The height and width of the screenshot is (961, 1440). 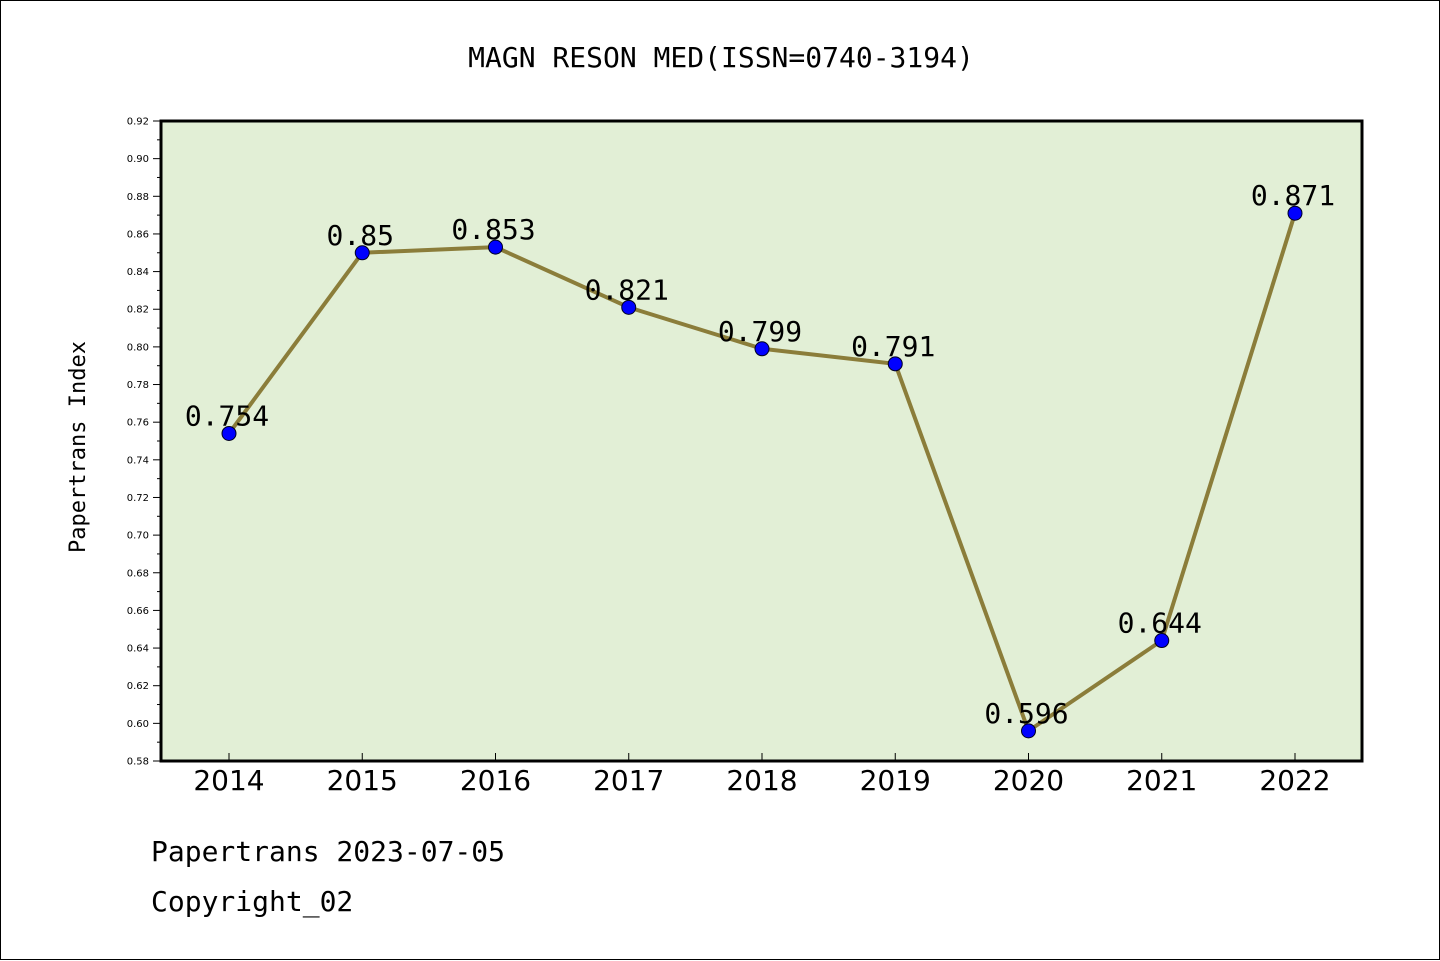 I want to click on y-tick-label: 0.60, so click(x=138, y=724).